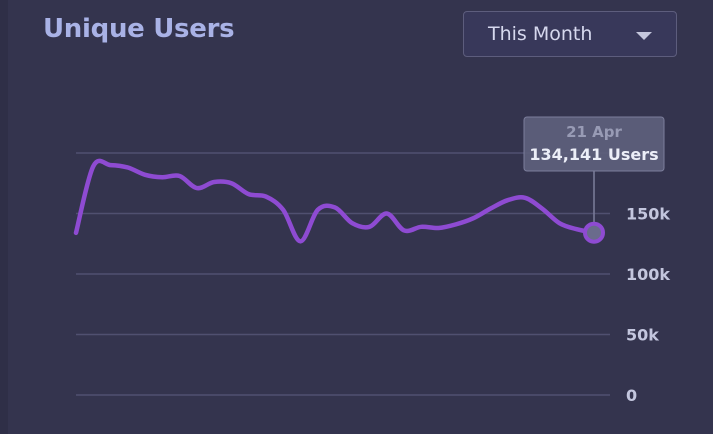 This screenshot has width=713, height=434. Describe the element at coordinates (139, 29) in the screenshot. I see `widget-title: Unique Users` at that location.